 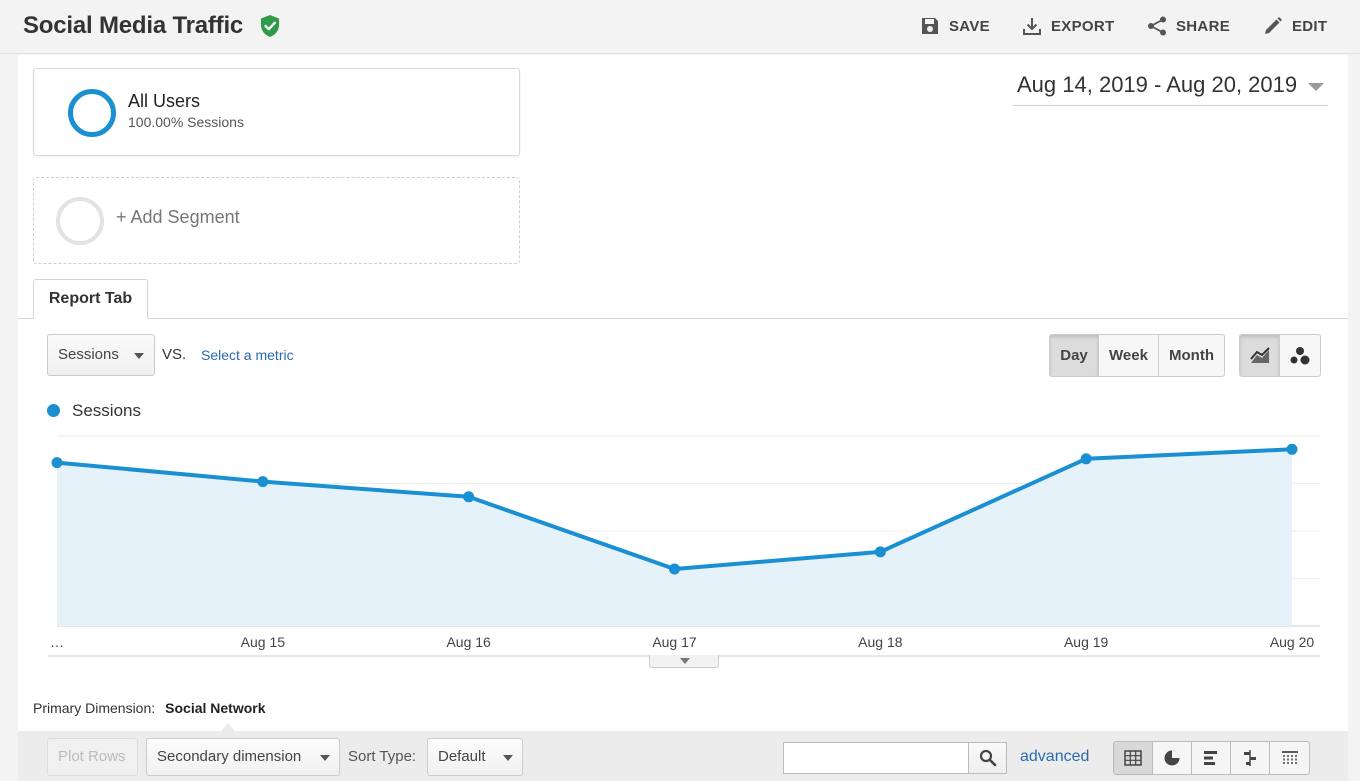 I want to click on date-range-text: Aug 14, 2019 - Aug 20, 2019, so click(x=1157, y=84).